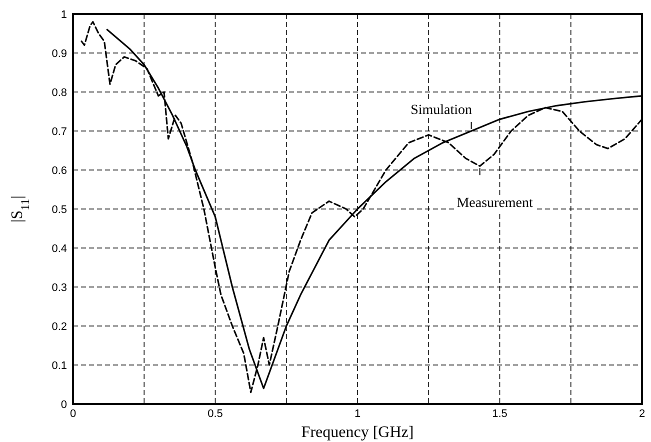 Image resolution: width=651 pixels, height=442 pixels. I want to click on y-tick-label: 0.5, so click(59, 210).